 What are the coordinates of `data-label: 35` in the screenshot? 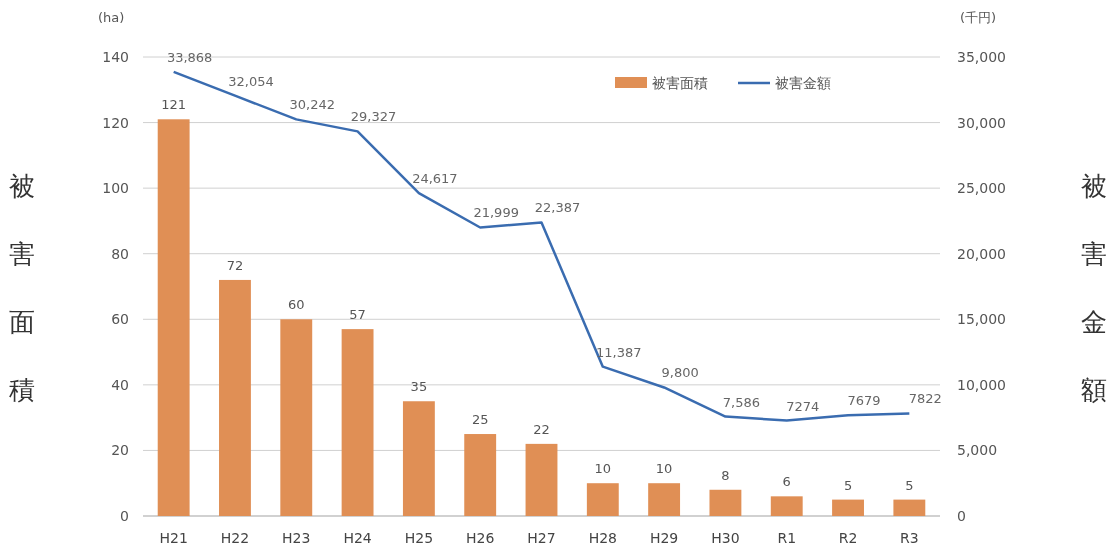 It's located at (419, 387).